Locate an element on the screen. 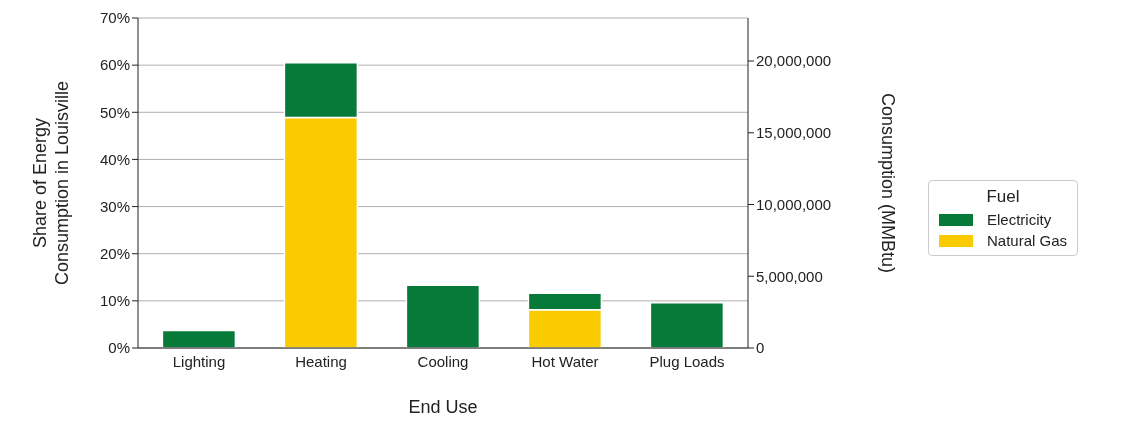 The width and height of the screenshot is (1123, 430). y-tick-label: 10% is located at coordinates (114, 301).